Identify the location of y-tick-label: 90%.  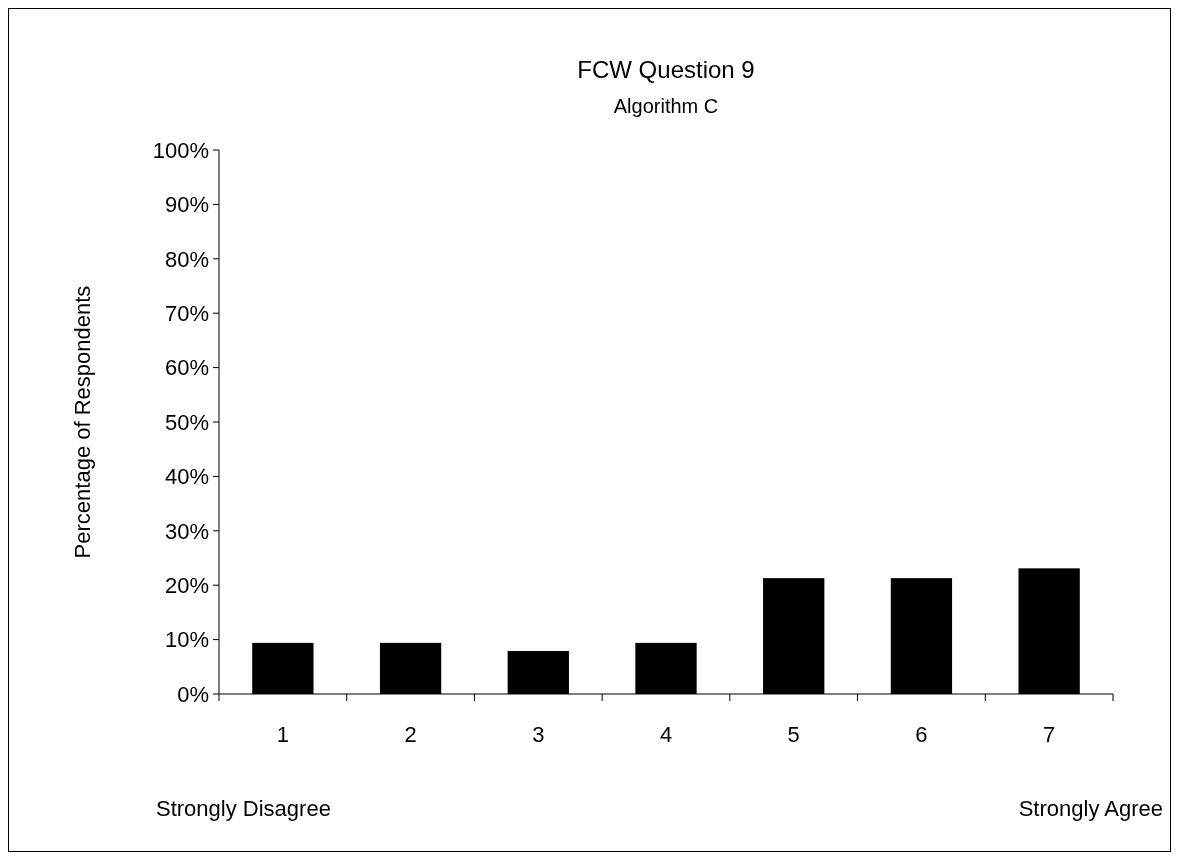
(186, 205).